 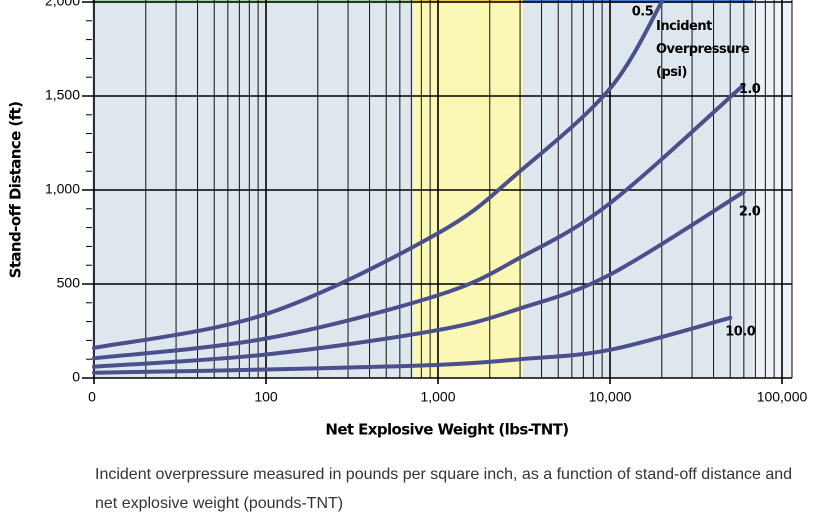 I want to click on curve-label: 2.0, so click(x=750, y=211).